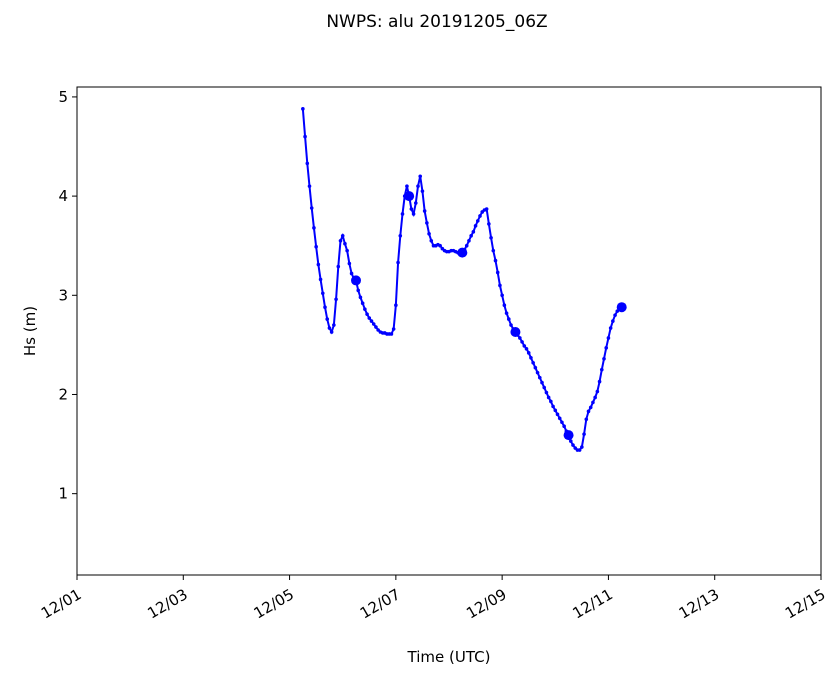 The height and width of the screenshot is (681, 839). I want to click on x-tick-label: 12/03, so click(167, 603).